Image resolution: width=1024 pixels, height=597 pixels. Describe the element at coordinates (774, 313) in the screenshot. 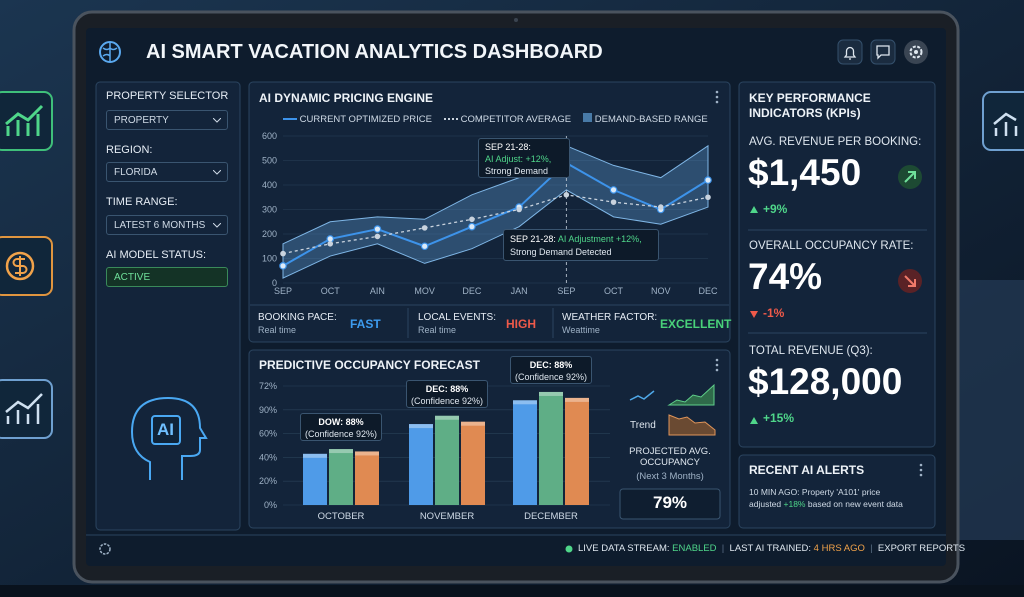

I see `kpi-change: -1%` at that location.